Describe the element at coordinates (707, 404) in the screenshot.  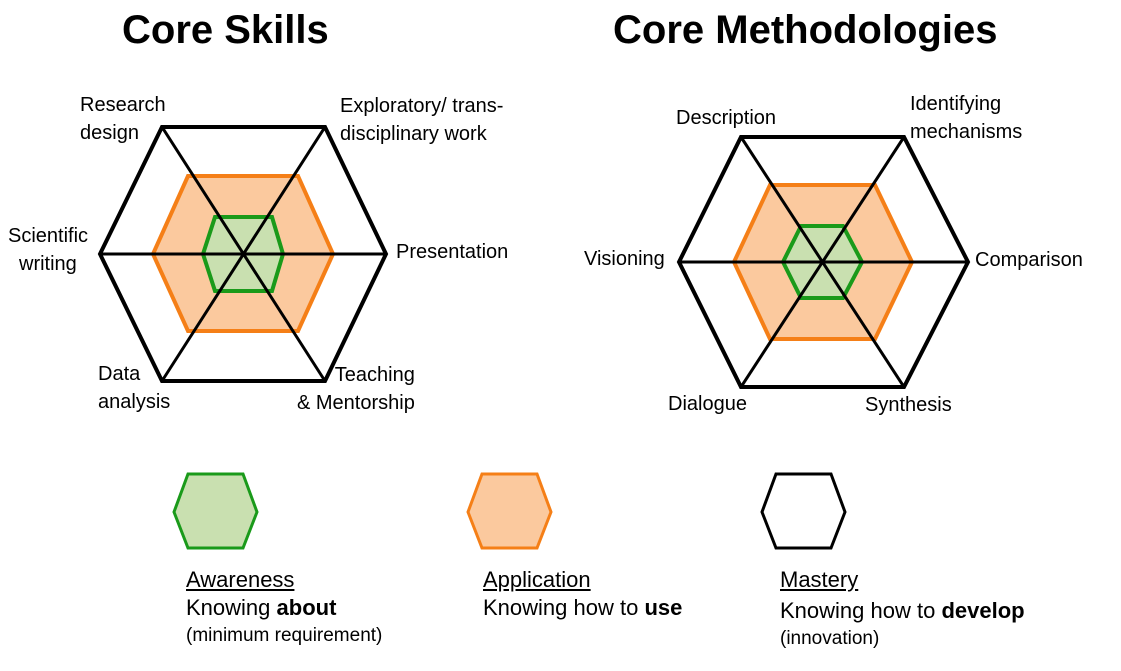
I see `label-dialogue: Dialogue` at that location.